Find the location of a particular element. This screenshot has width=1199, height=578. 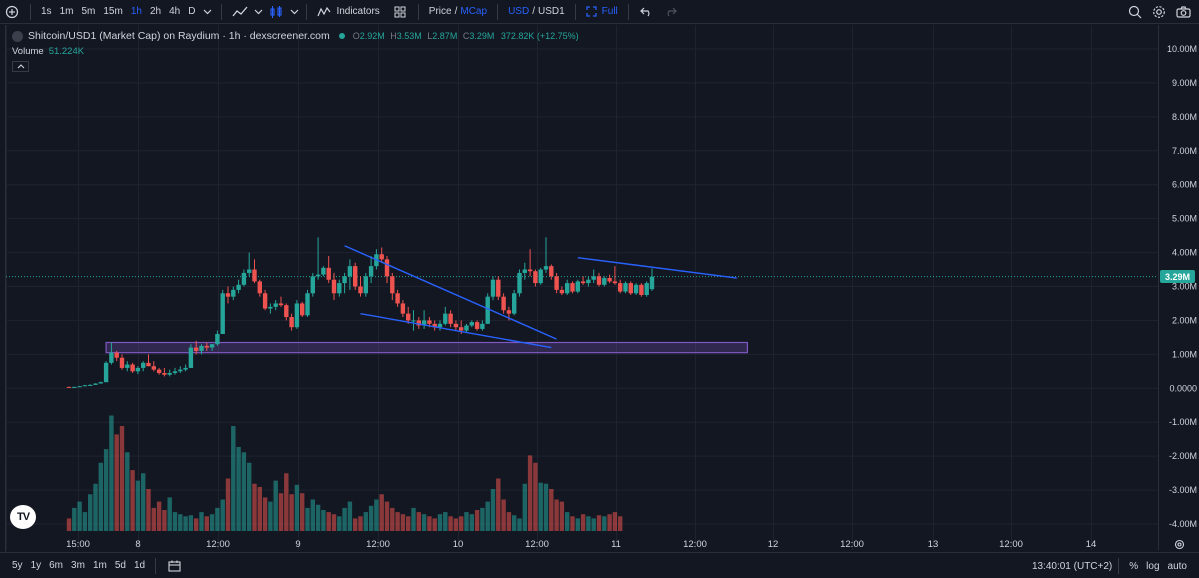

fullscreen-icon is located at coordinates (591, 11).